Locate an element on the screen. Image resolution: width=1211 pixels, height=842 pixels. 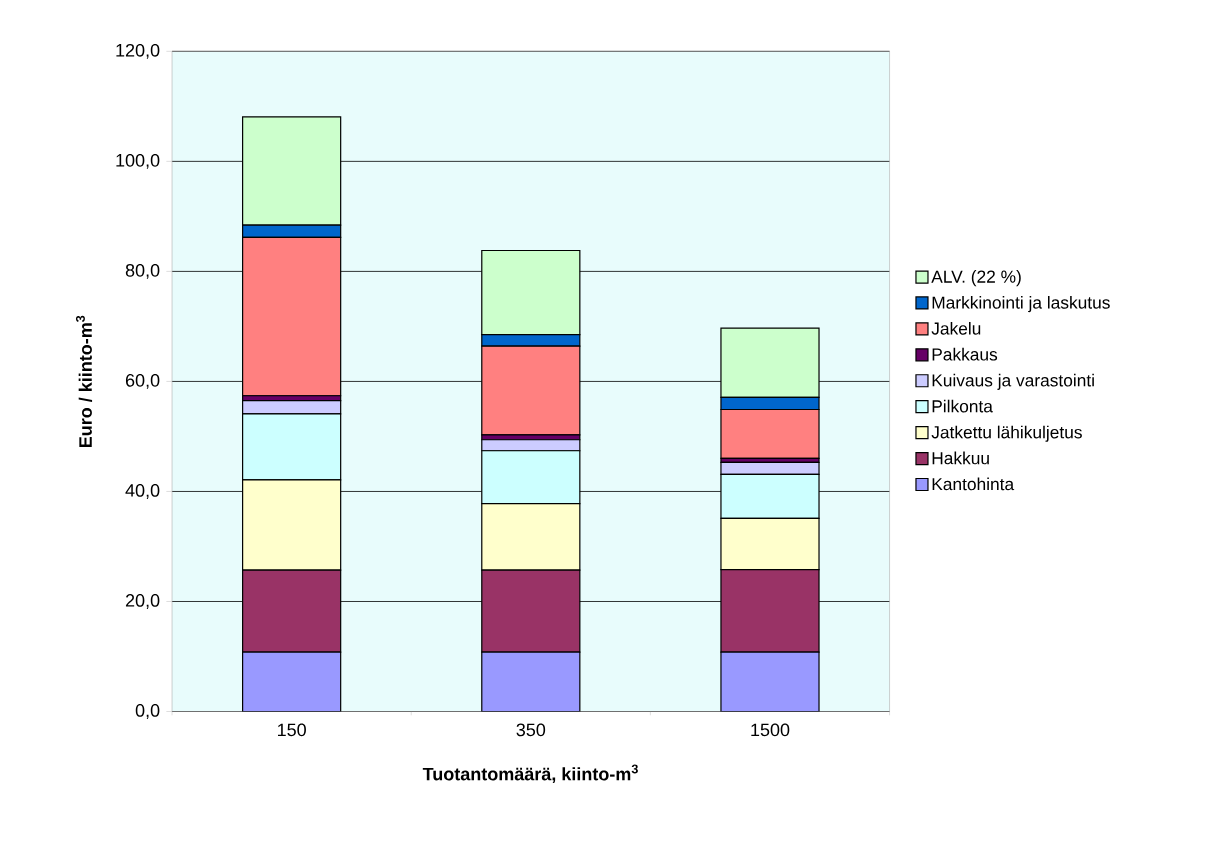
y-tick-label: 40,0 is located at coordinates (142, 491).